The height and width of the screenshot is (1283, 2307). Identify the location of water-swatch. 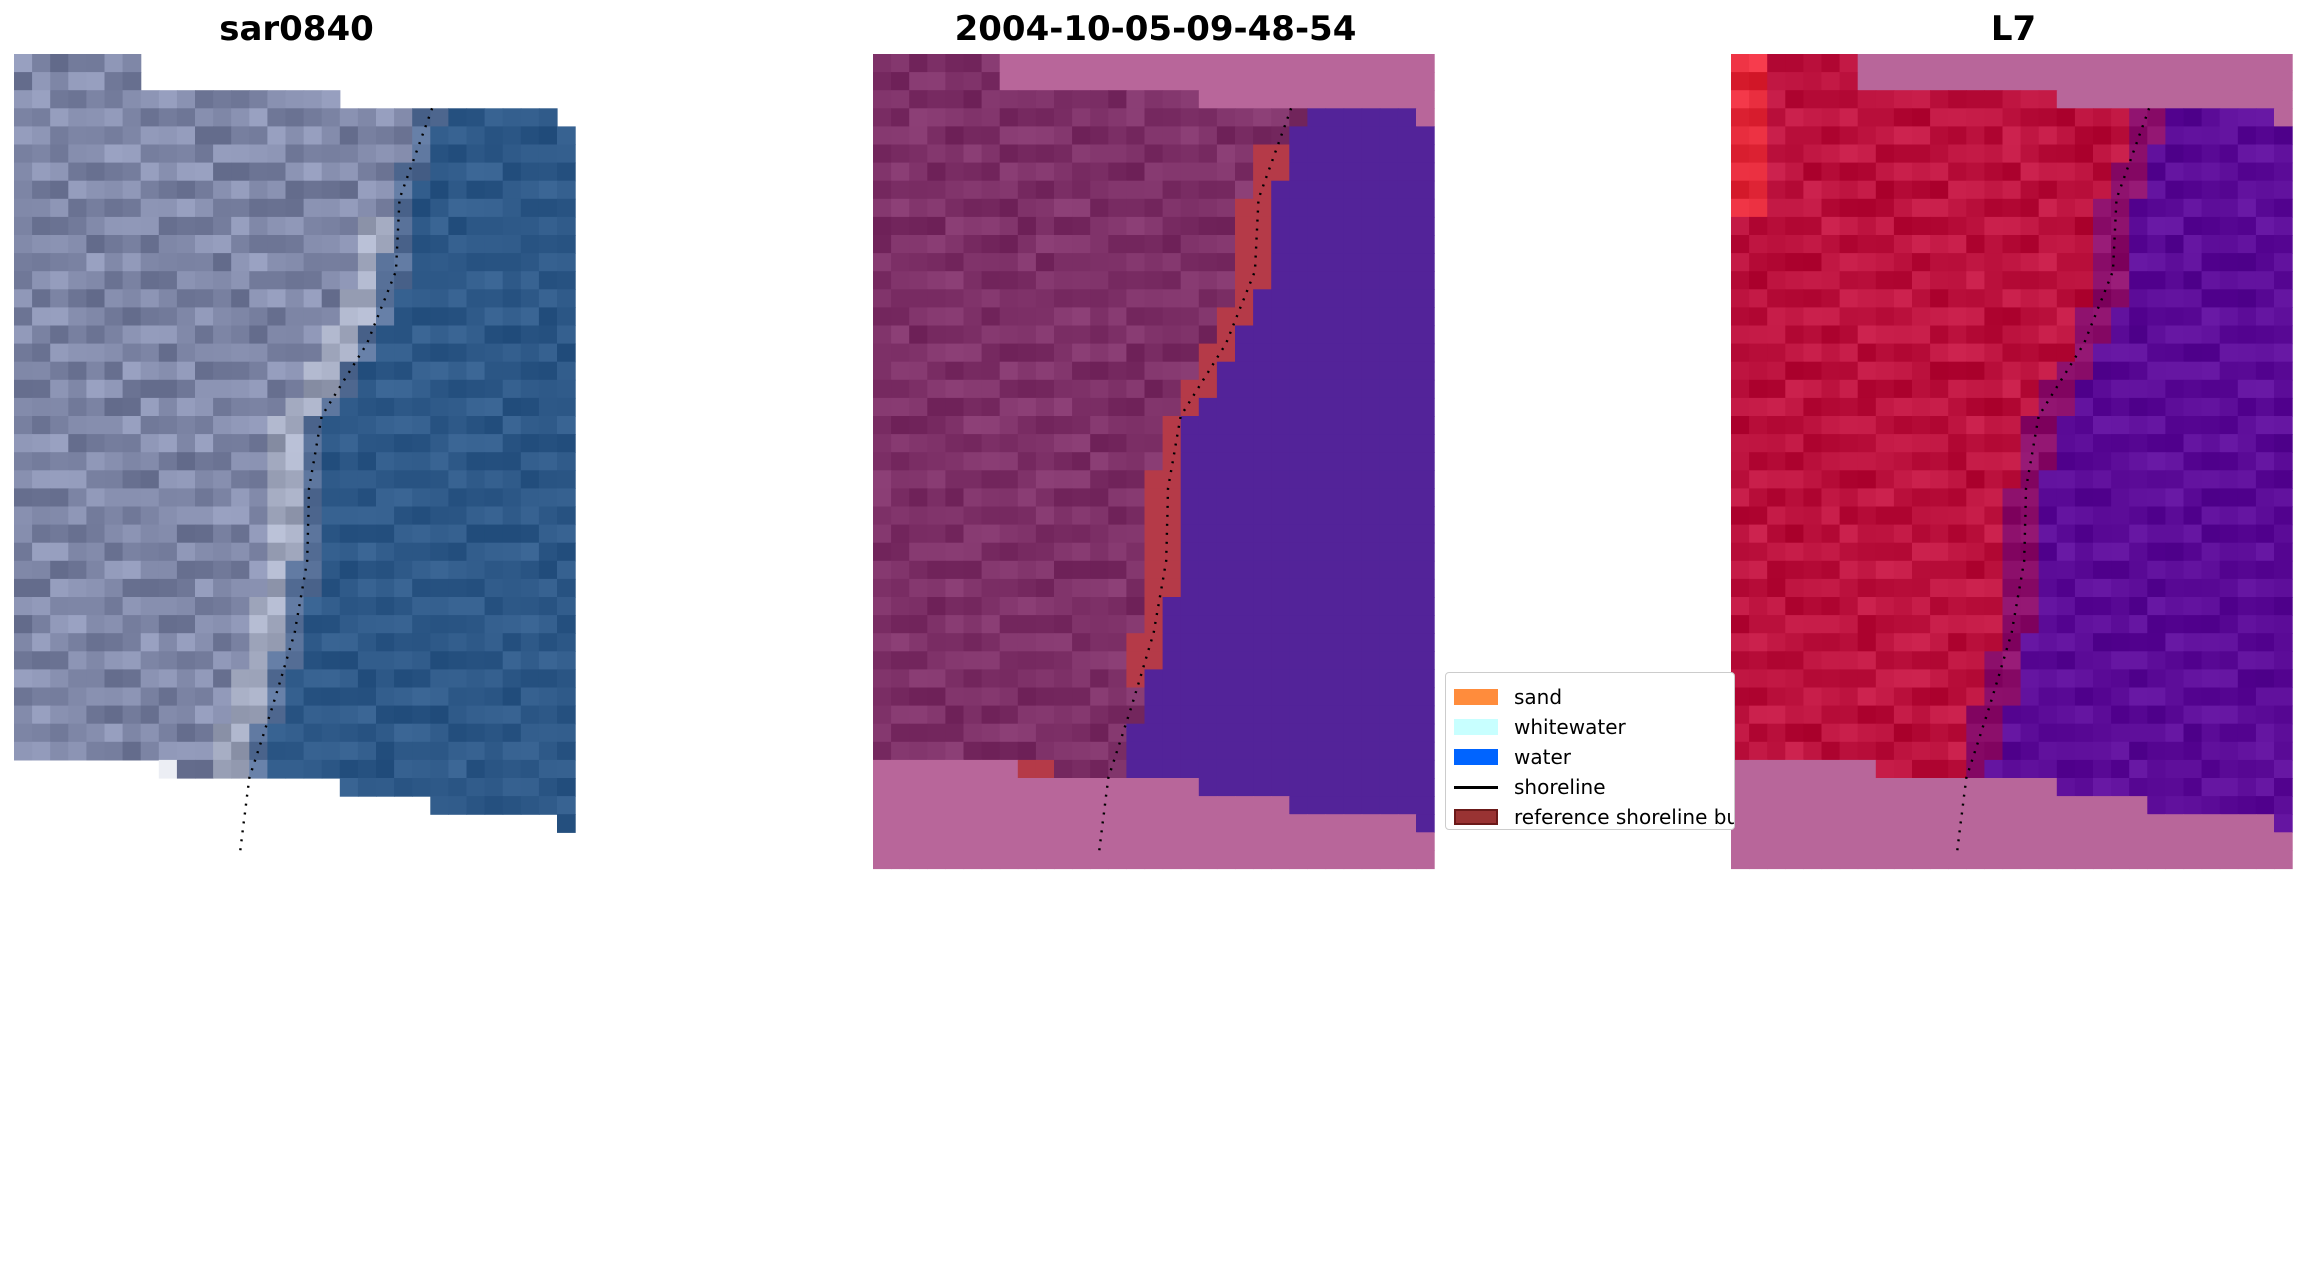
(1476, 757).